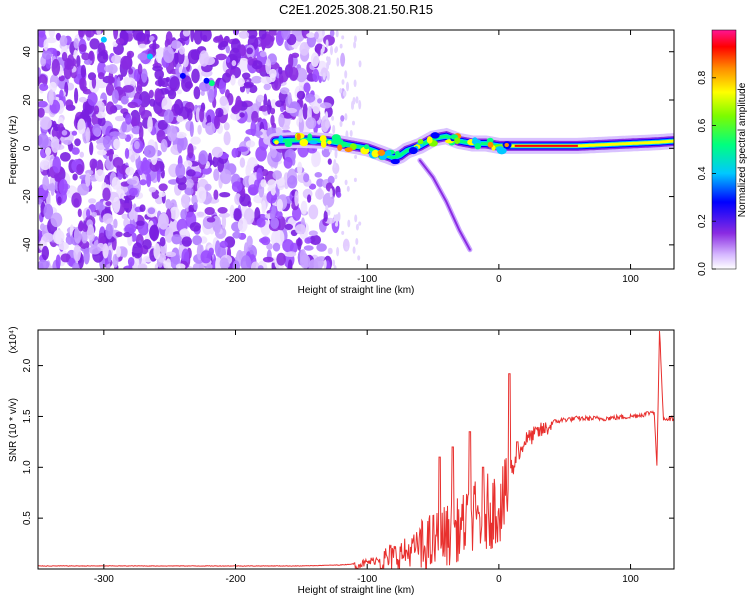 Image resolution: width=750 pixels, height=600 pixels. What do you see at coordinates (27, 52) in the screenshot?
I see `spectrogram-y-tick-label: 40` at bounding box center [27, 52].